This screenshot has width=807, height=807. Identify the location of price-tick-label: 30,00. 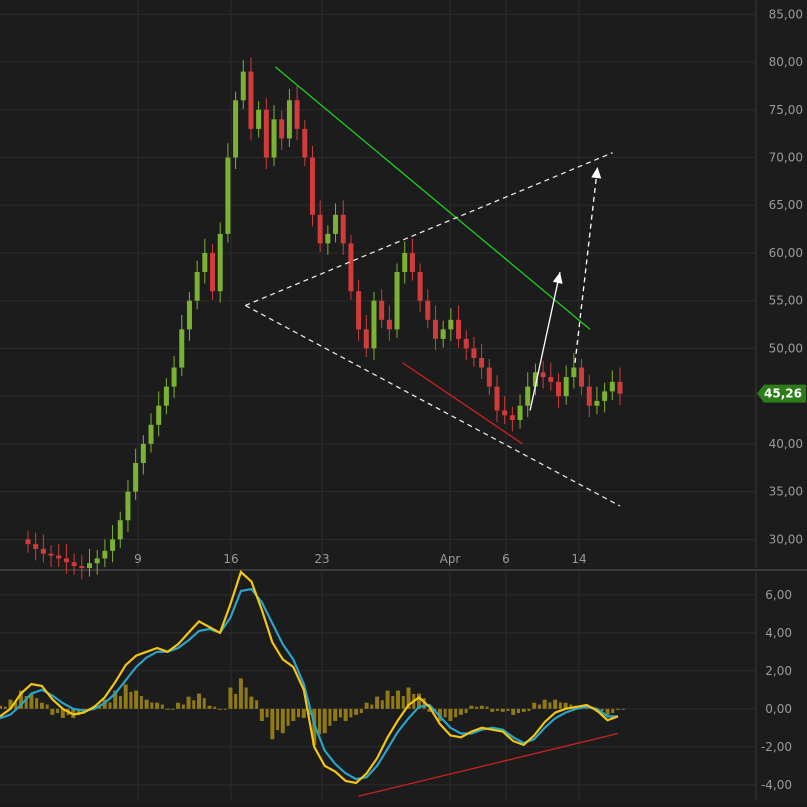
(786, 539).